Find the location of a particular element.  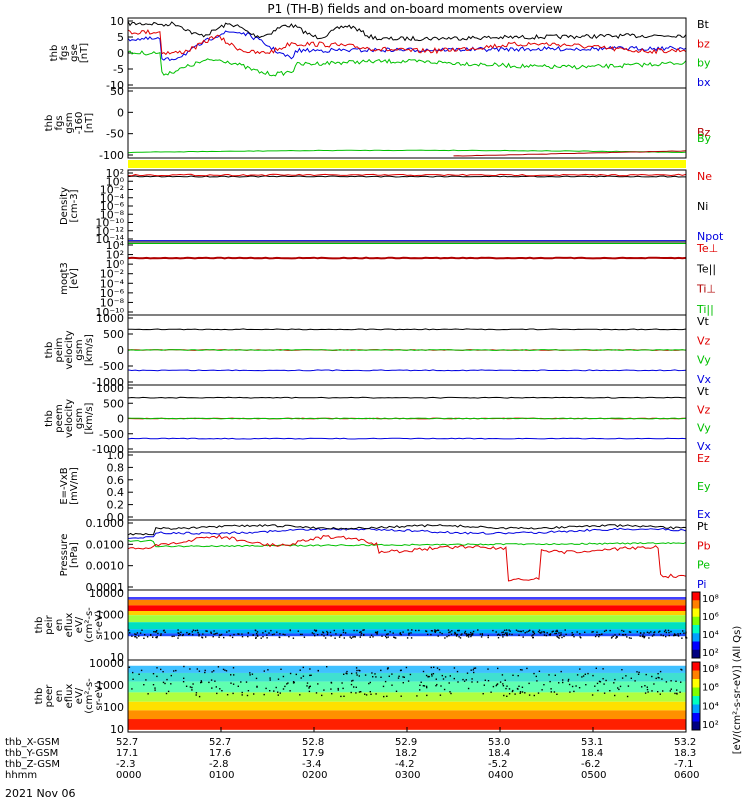

xaxis-tick-label: 0300 is located at coordinates (407, 775).